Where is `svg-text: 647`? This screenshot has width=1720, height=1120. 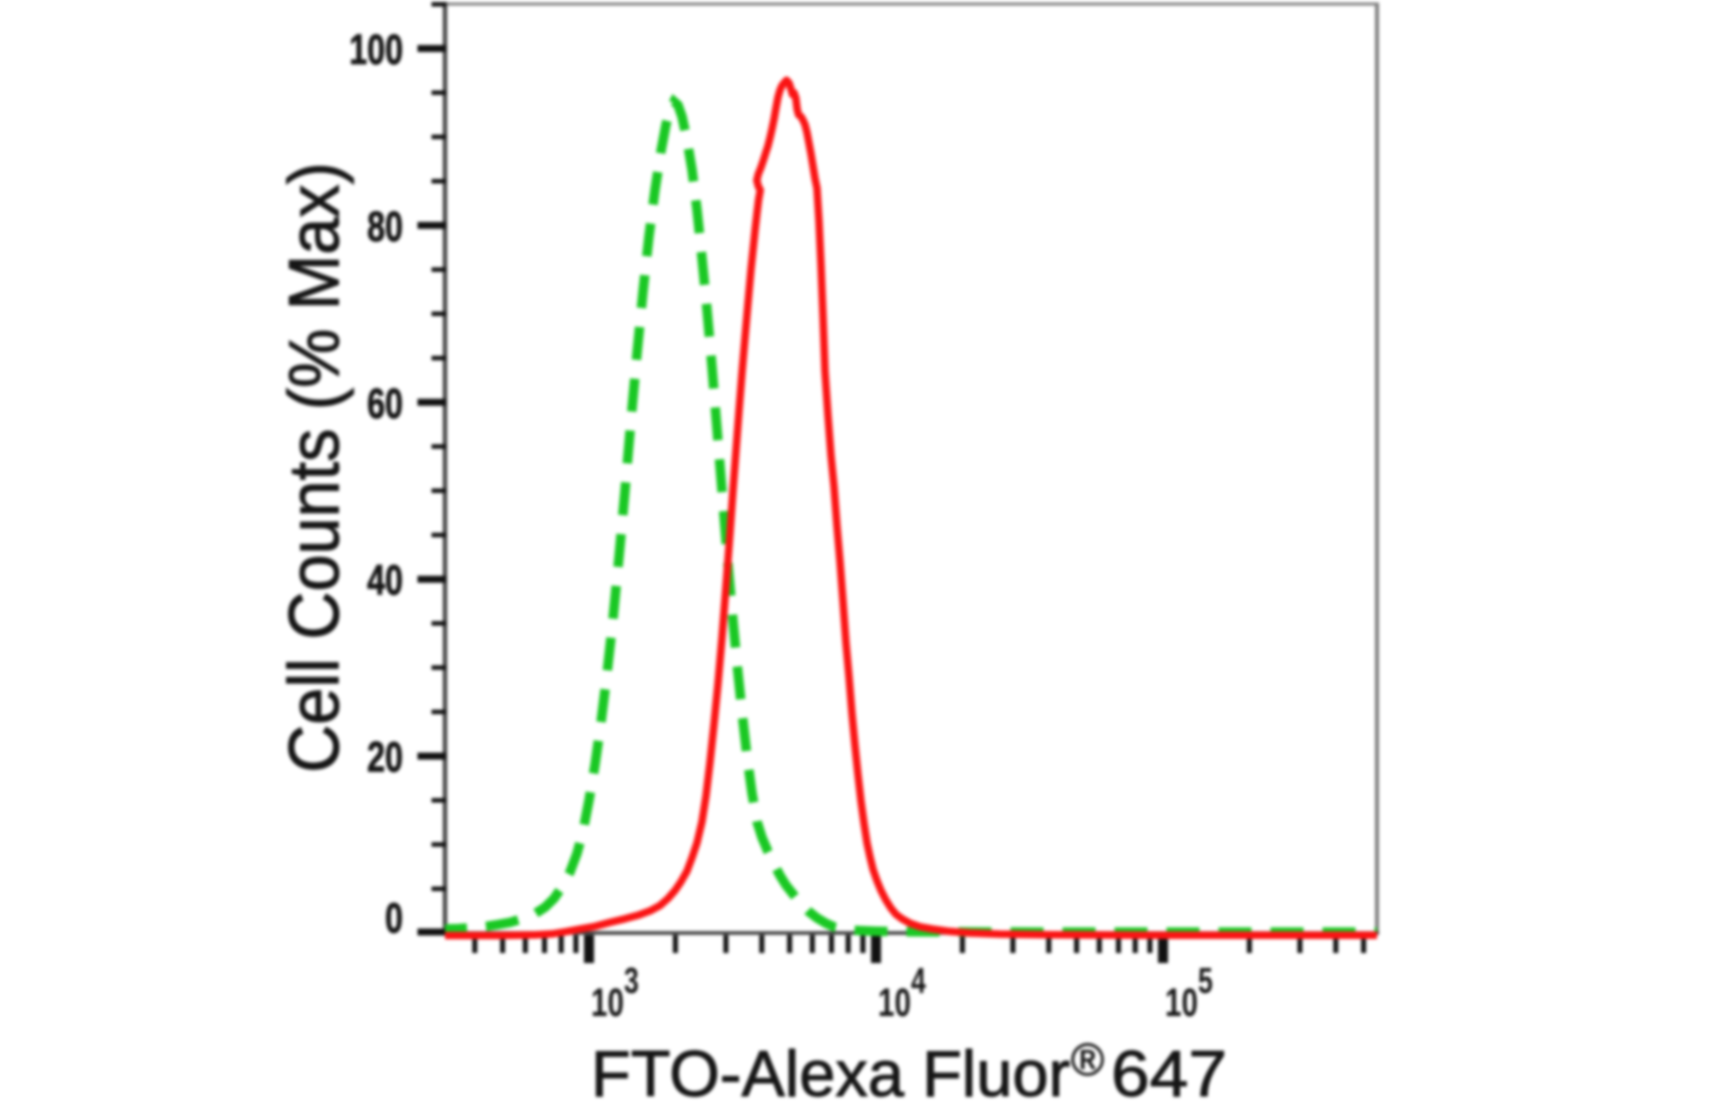
svg-text: 647 is located at coordinates (1169, 1074).